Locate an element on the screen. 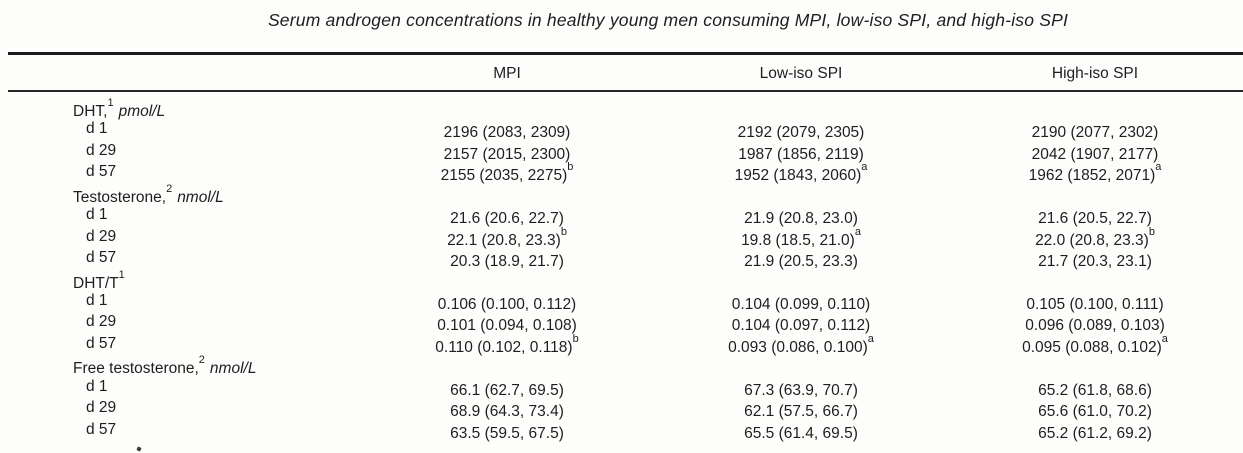  value-cell-high-iso-spi: 22.0 (20.8, 23.3)b is located at coordinates (1095, 237).